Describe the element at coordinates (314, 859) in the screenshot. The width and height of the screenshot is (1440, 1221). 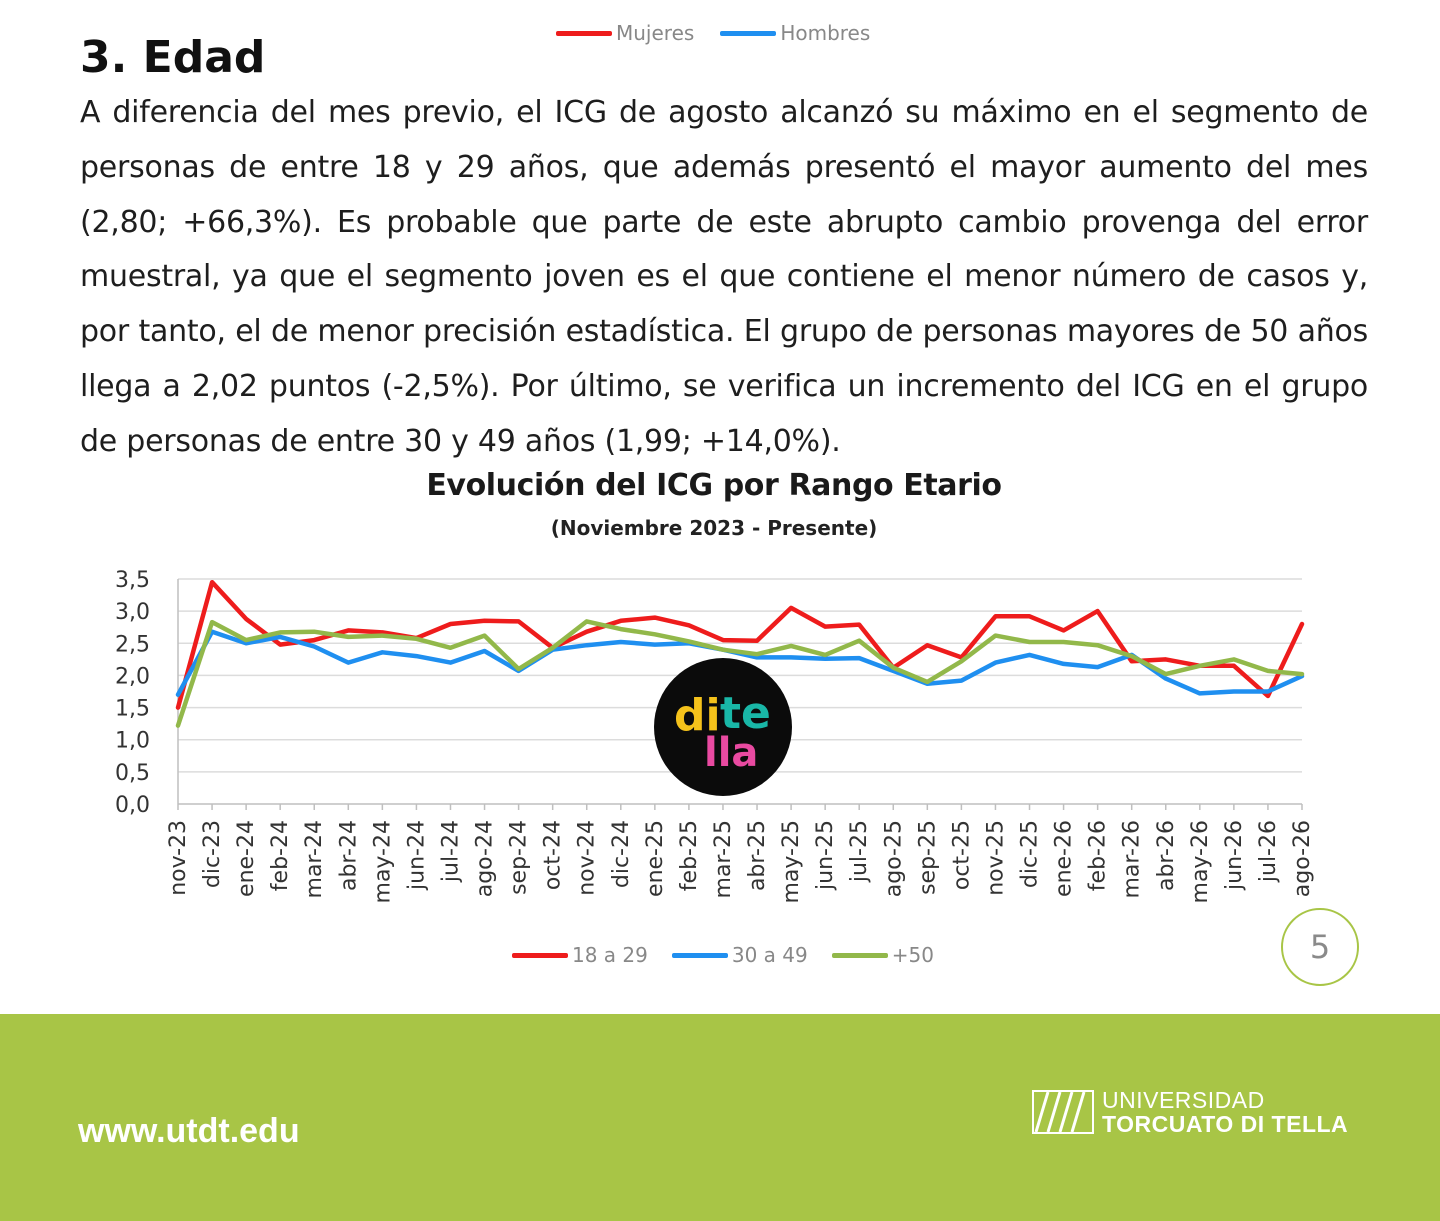
I see `x-tick-label: mar-24` at that location.